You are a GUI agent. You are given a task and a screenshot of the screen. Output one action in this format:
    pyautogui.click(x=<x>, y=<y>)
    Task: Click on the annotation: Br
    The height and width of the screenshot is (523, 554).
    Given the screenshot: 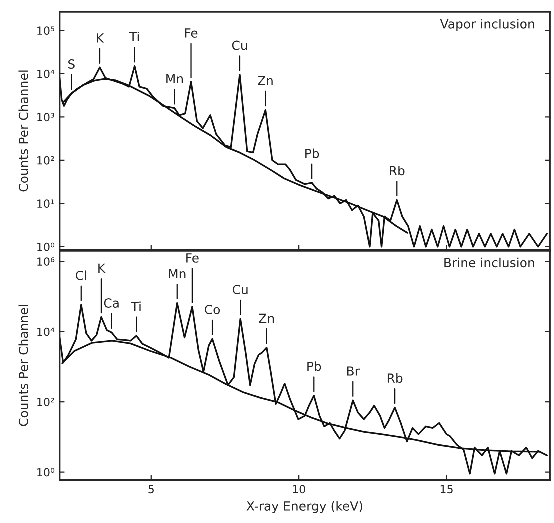 What is the action you would take?
    pyautogui.click(x=353, y=371)
    